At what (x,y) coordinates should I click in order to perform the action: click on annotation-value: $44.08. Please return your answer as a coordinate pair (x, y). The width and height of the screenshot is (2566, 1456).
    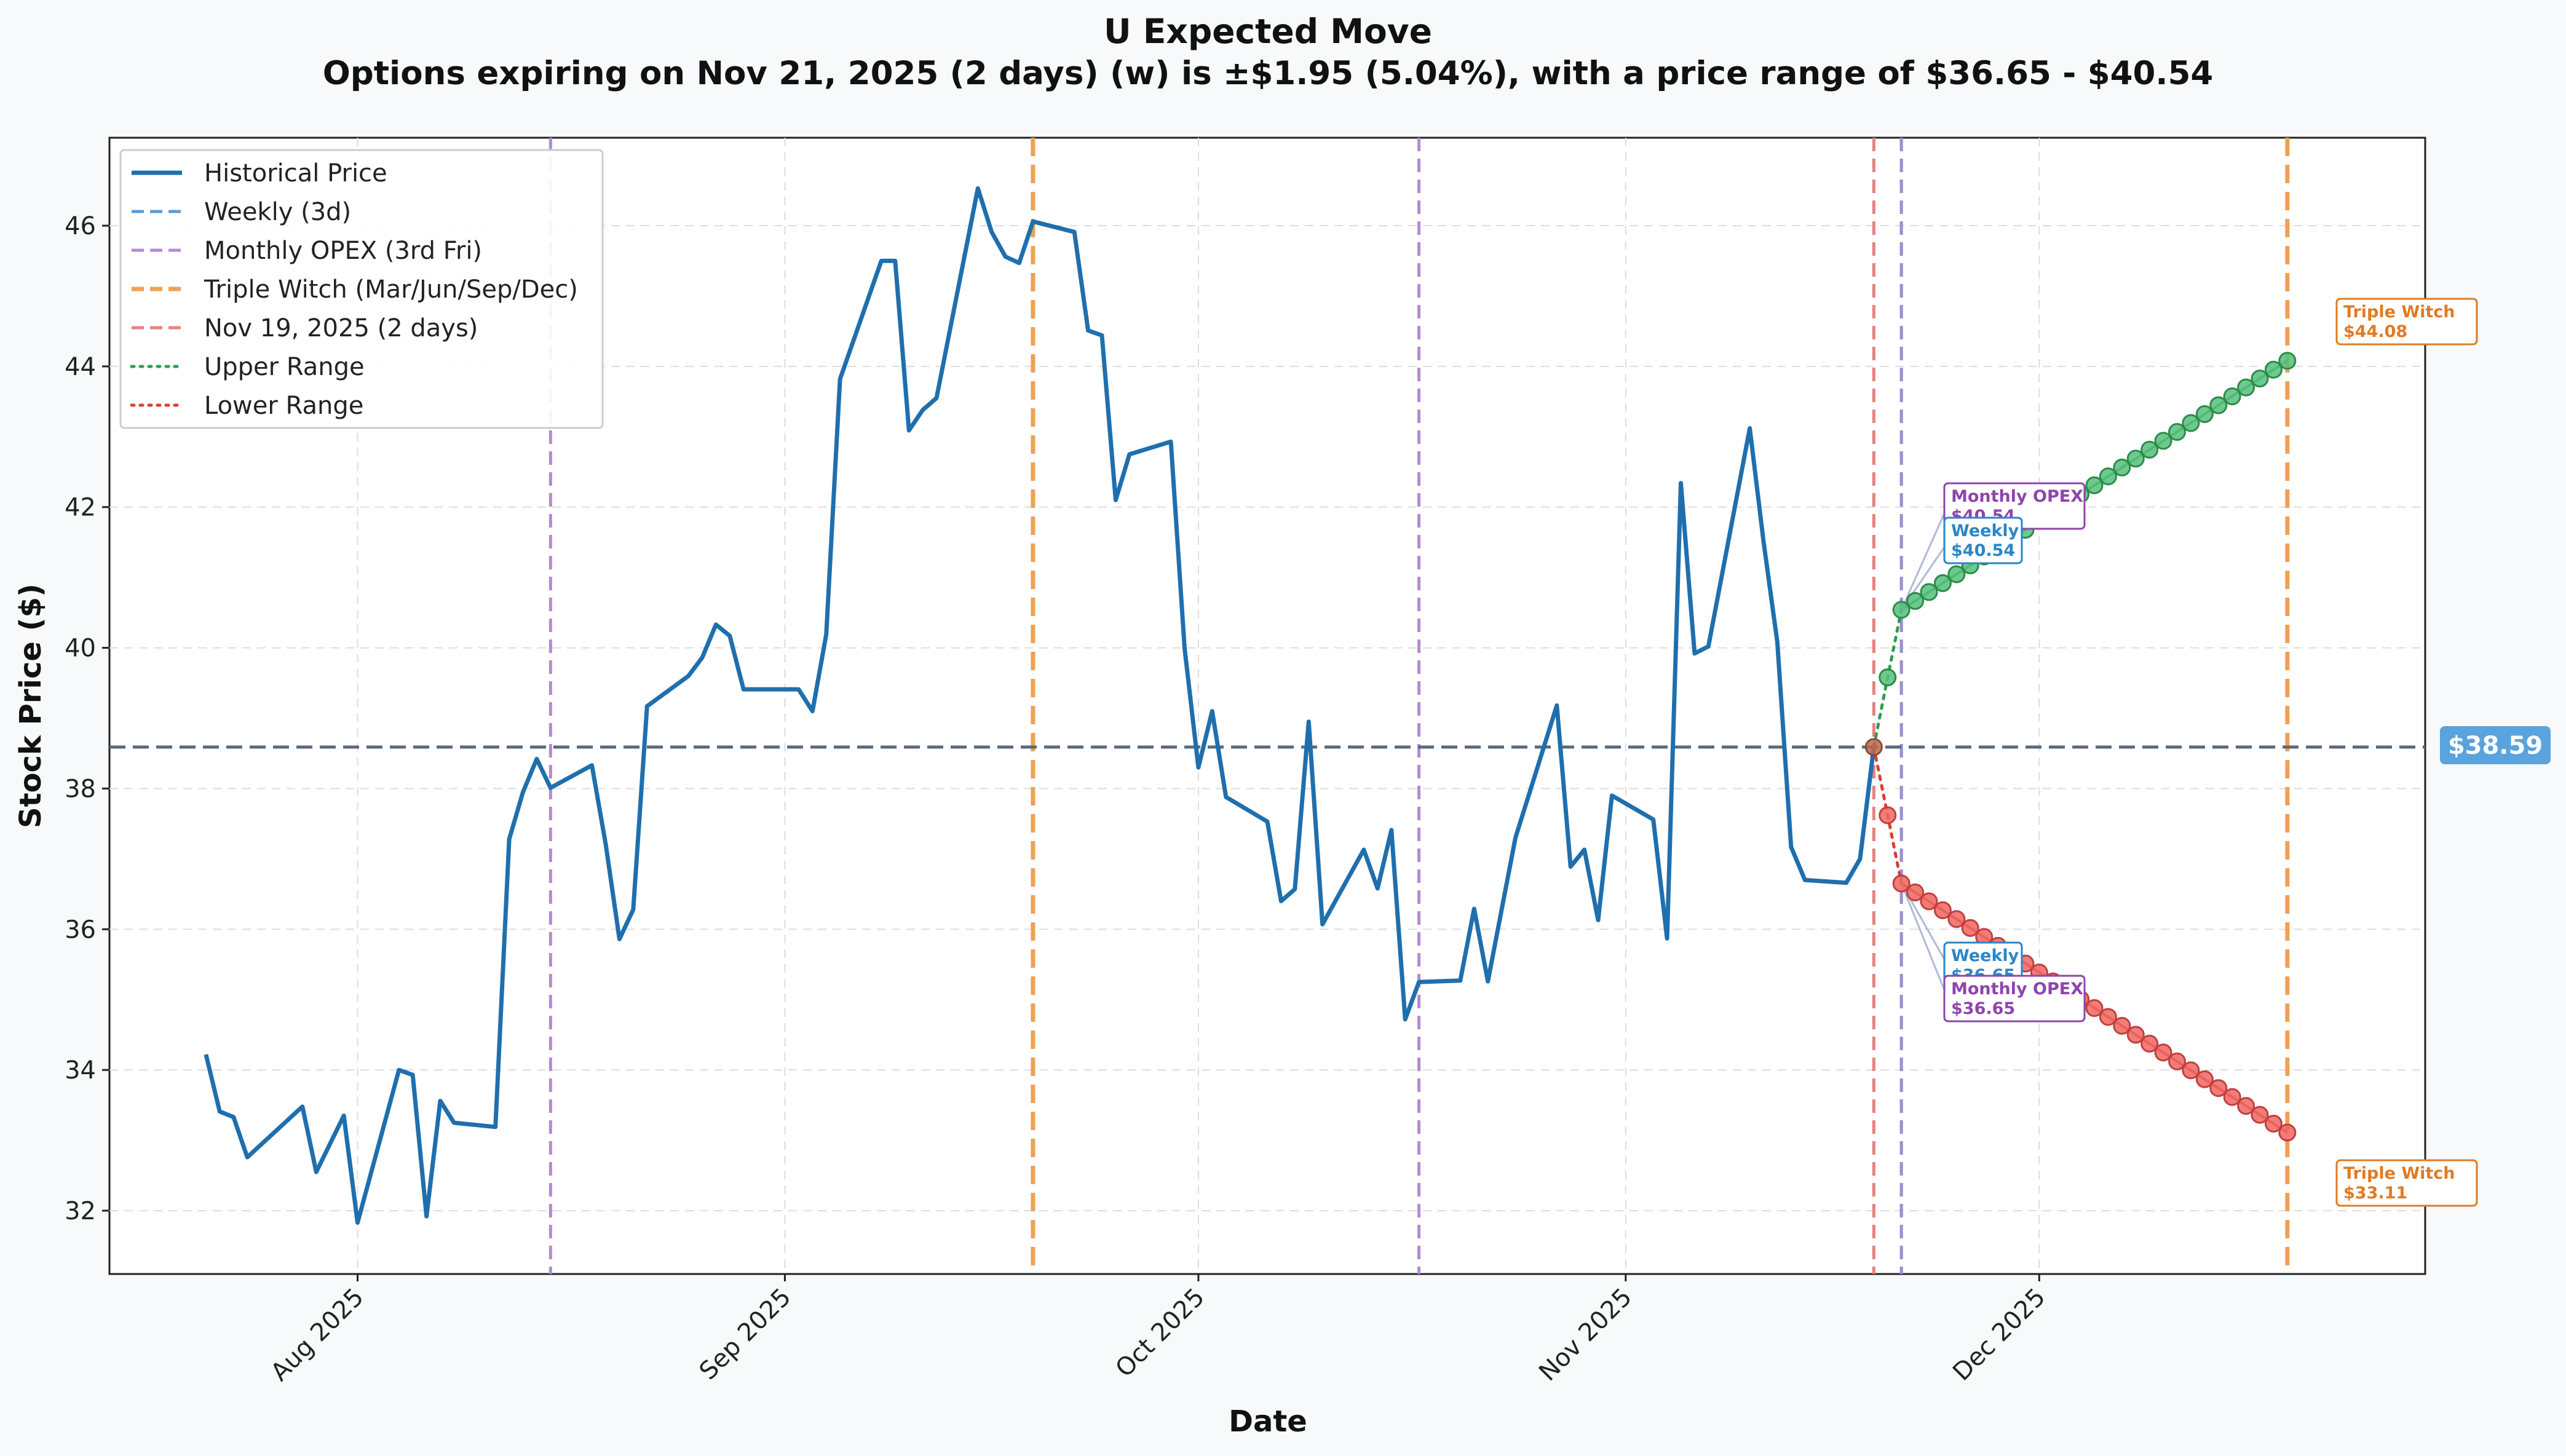
    Looking at the image, I should click on (2375, 331).